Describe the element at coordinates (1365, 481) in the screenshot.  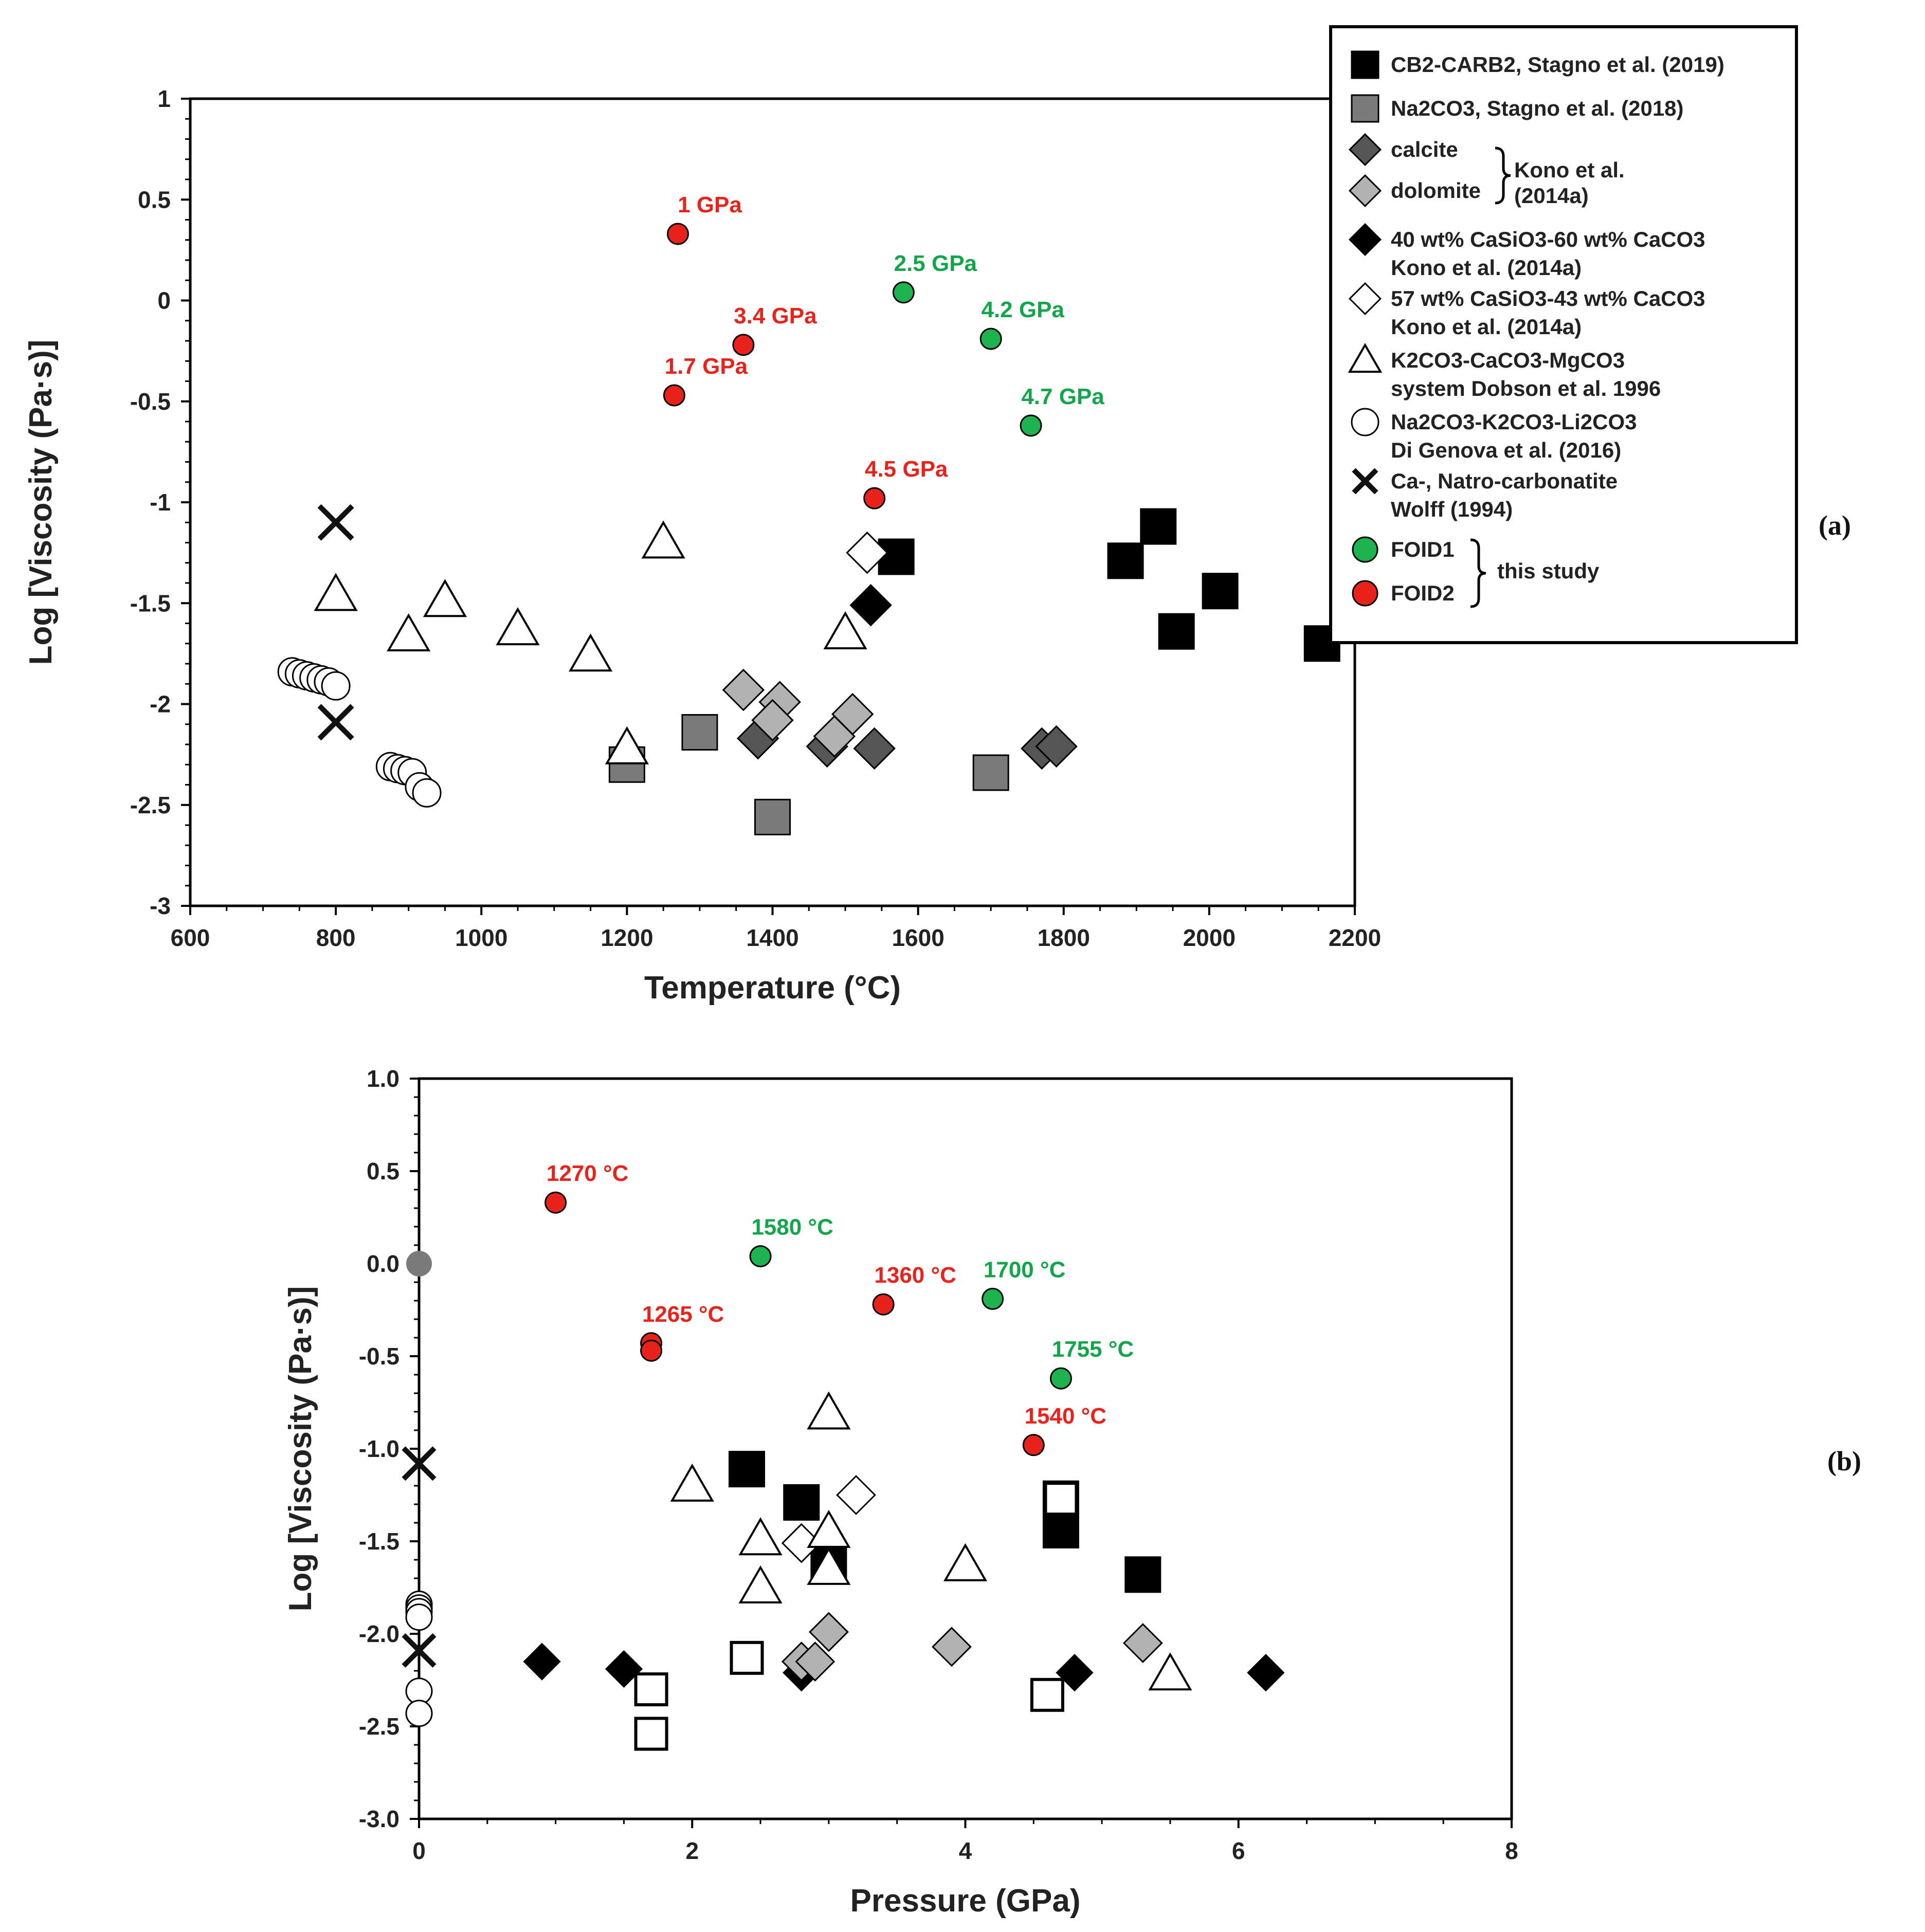
I see `legend-wolff-marker` at that location.